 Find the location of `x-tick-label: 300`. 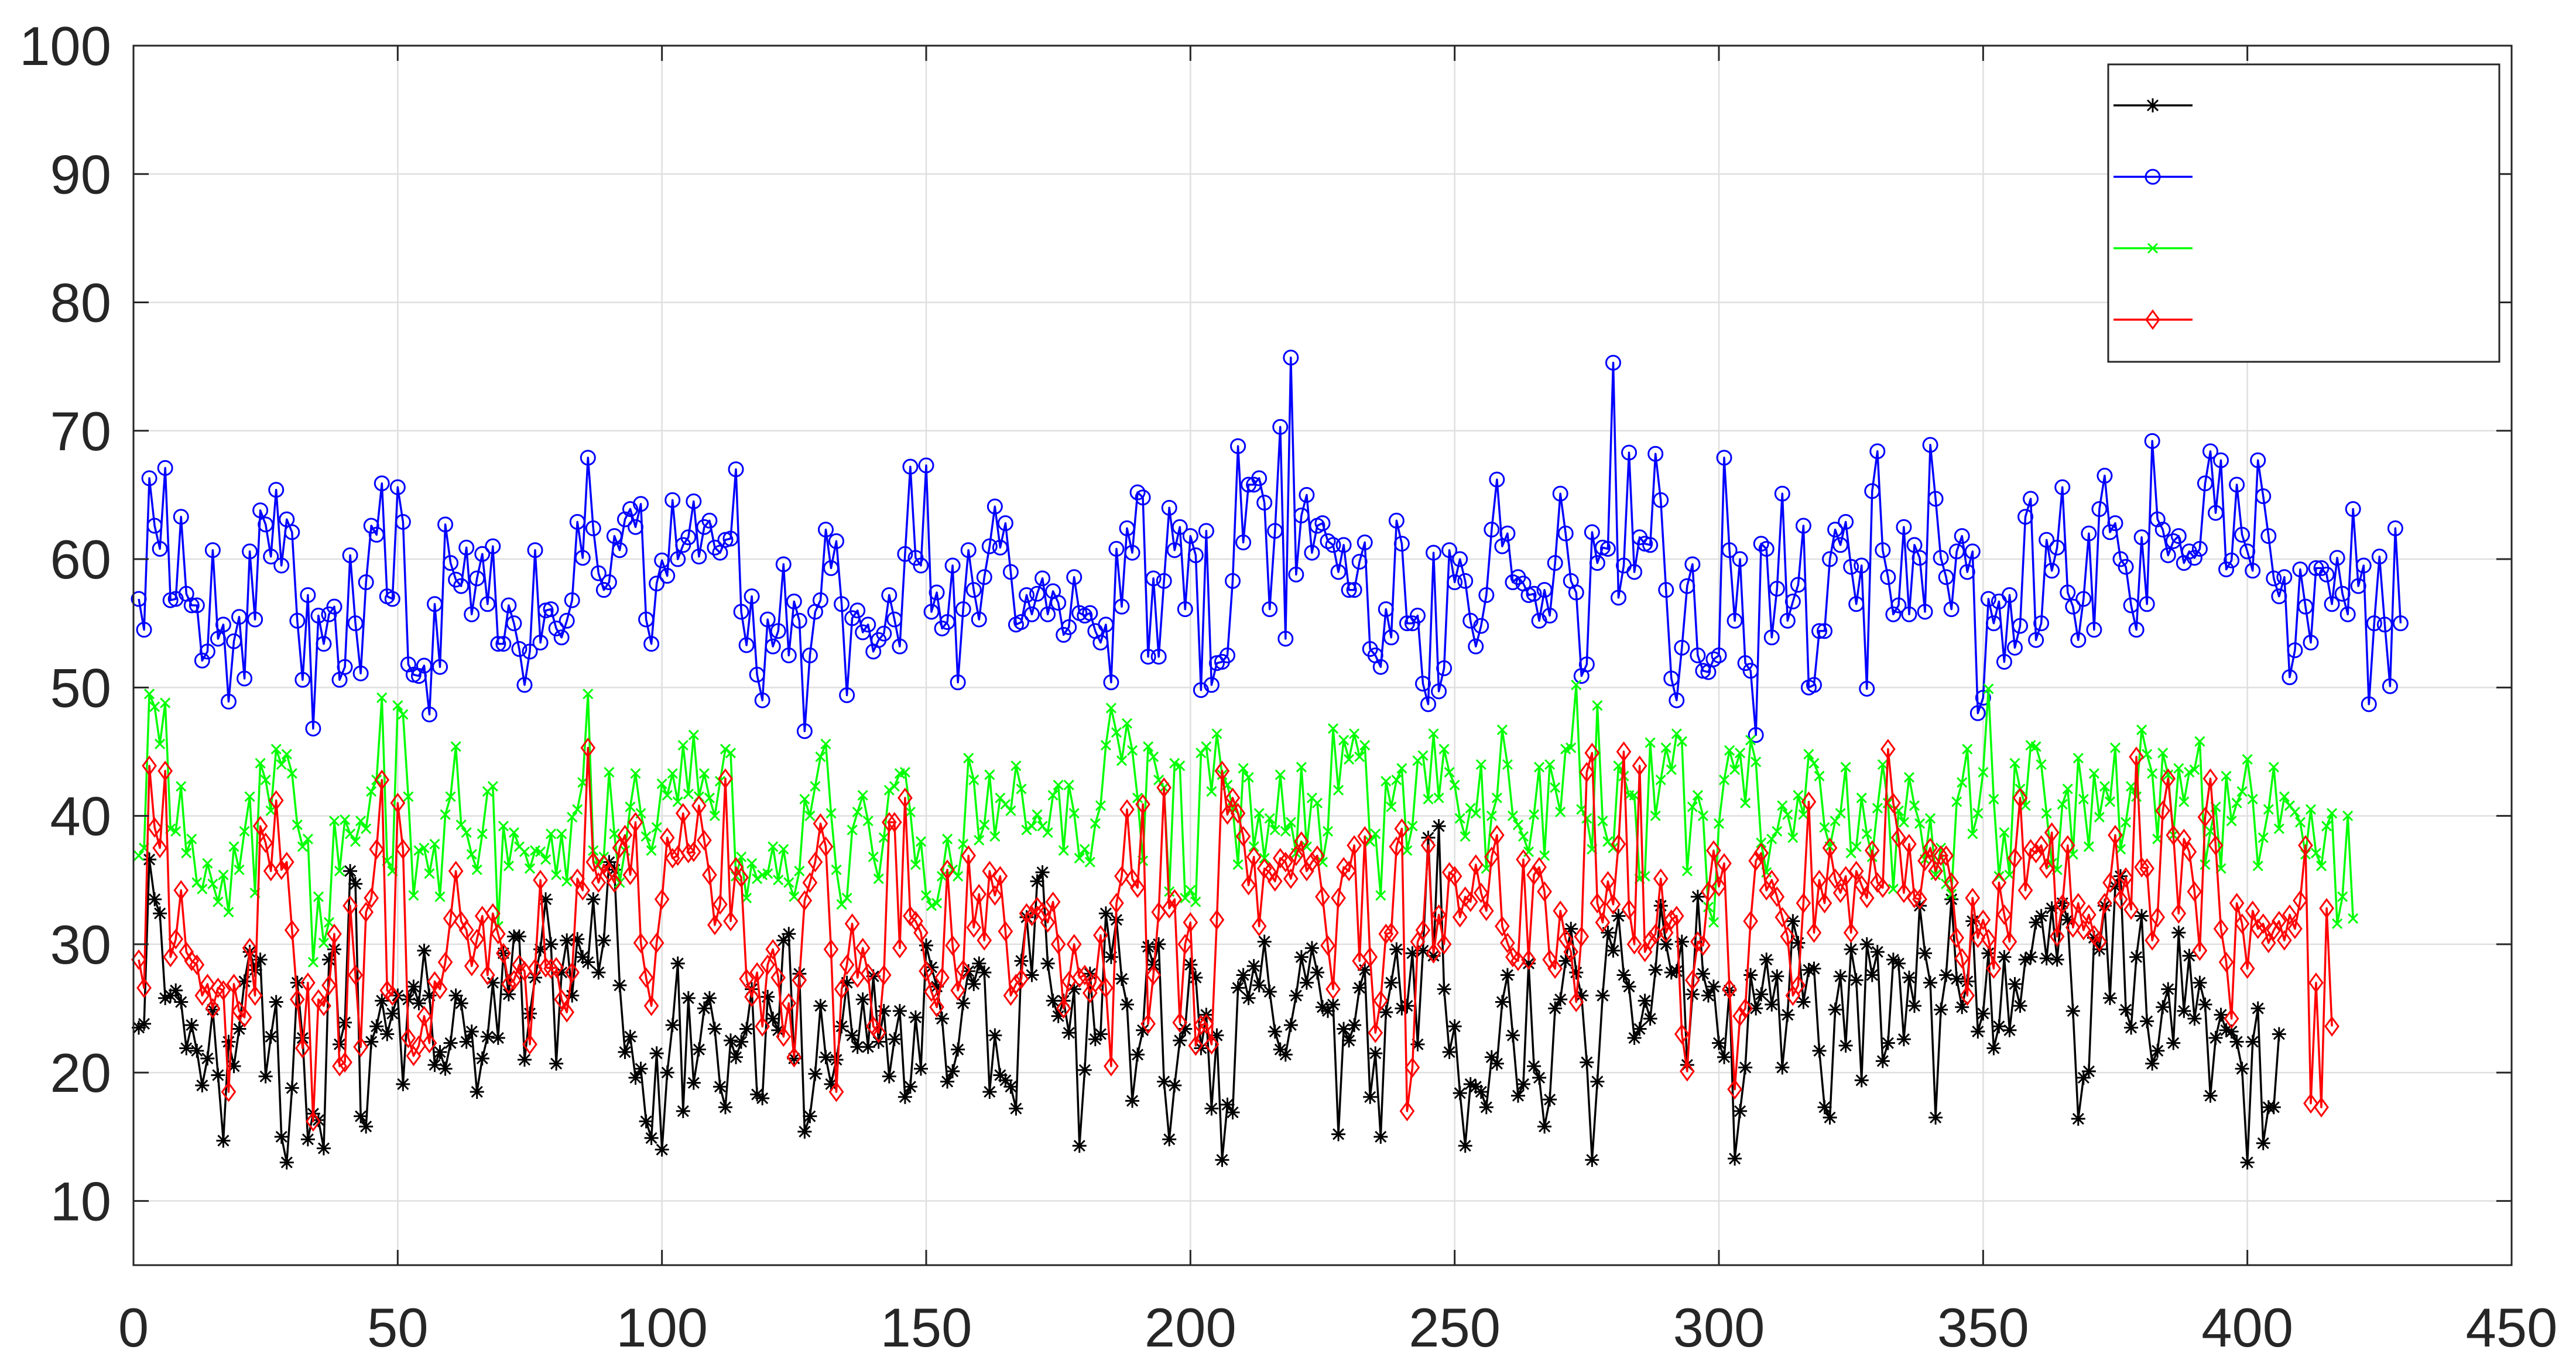

x-tick-label: 300 is located at coordinates (1719, 1327).